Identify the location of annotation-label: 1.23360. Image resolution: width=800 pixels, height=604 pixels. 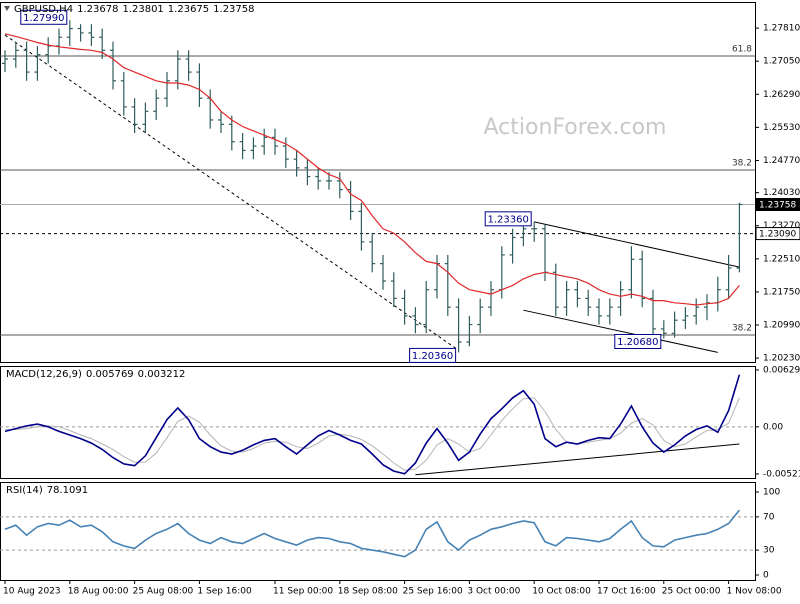
(508, 219).